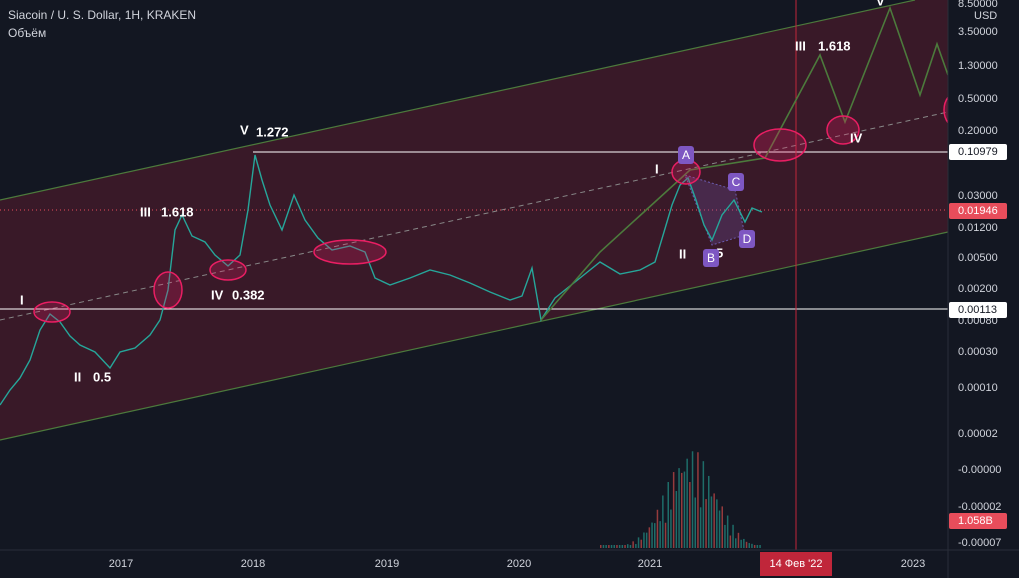 This screenshot has width=1019, height=578. I want to click on price-label: 8.50000, so click(978, 5).